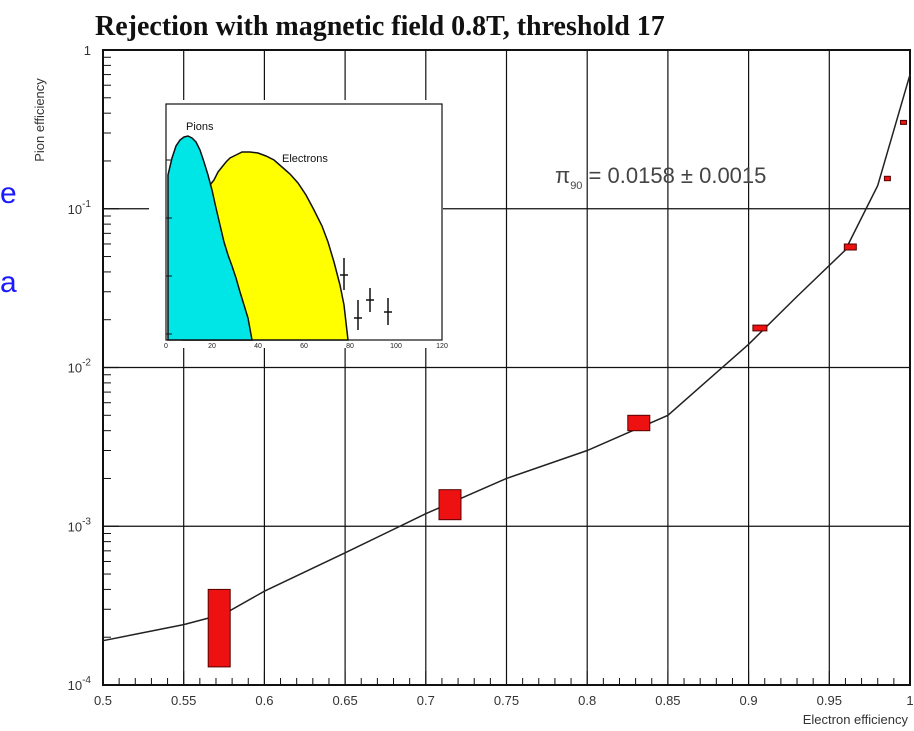 Image resolution: width=914 pixels, height=731 pixels. What do you see at coordinates (80, 525) in the screenshot?
I see `y-tick-label: 10⁻³` at bounding box center [80, 525].